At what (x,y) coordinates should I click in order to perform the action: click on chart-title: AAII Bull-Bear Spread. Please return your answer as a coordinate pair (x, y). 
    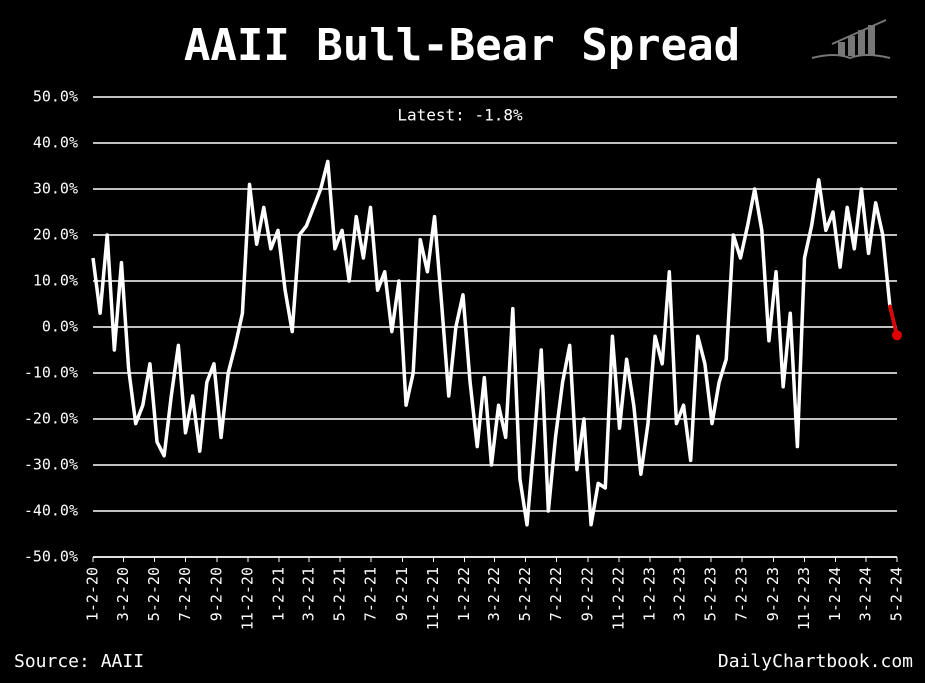
    Looking at the image, I should click on (462, 45).